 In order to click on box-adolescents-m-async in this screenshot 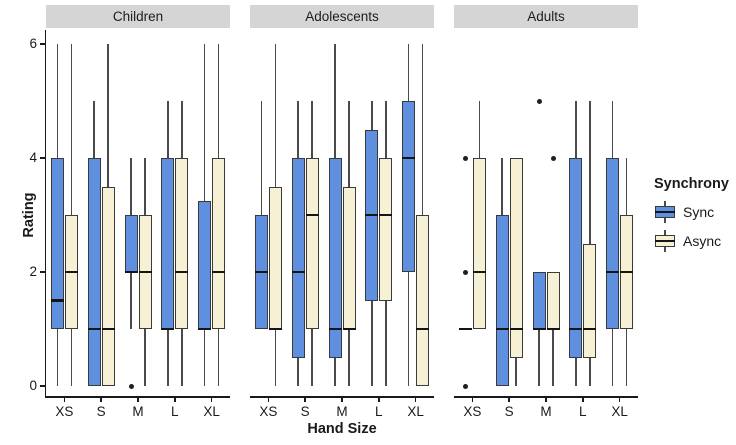, I will do `click(349, 257)`.